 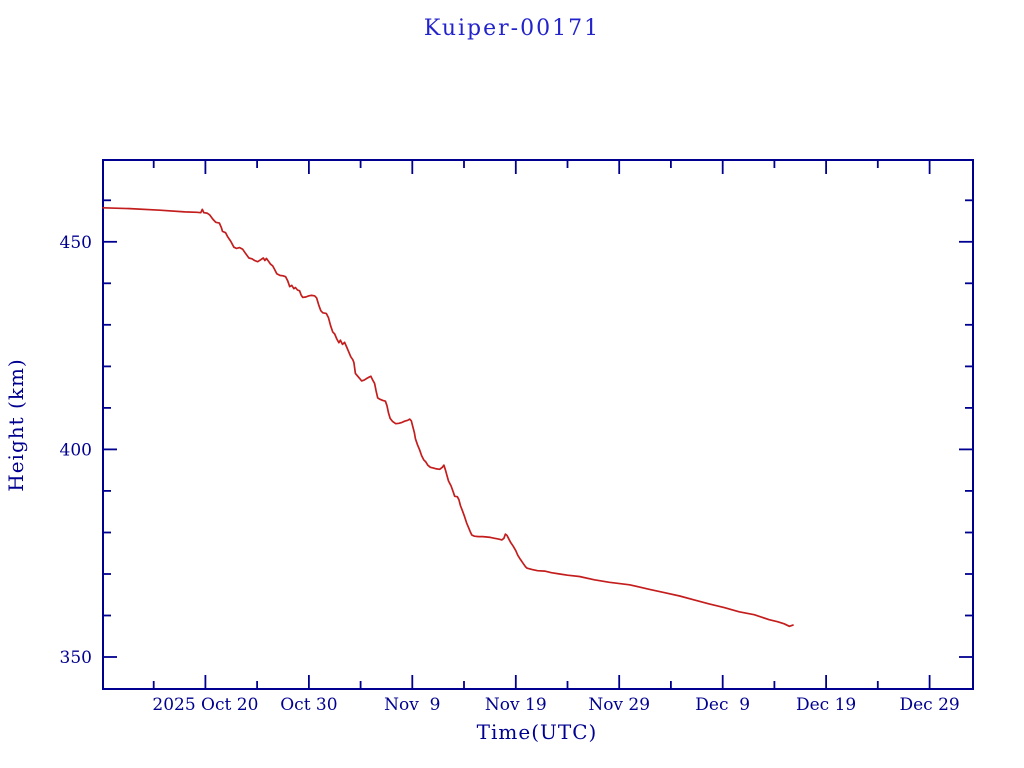 What do you see at coordinates (929, 705) in the screenshot?
I see `x-tick-label: Dec 29` at bounding box center [929, 705].